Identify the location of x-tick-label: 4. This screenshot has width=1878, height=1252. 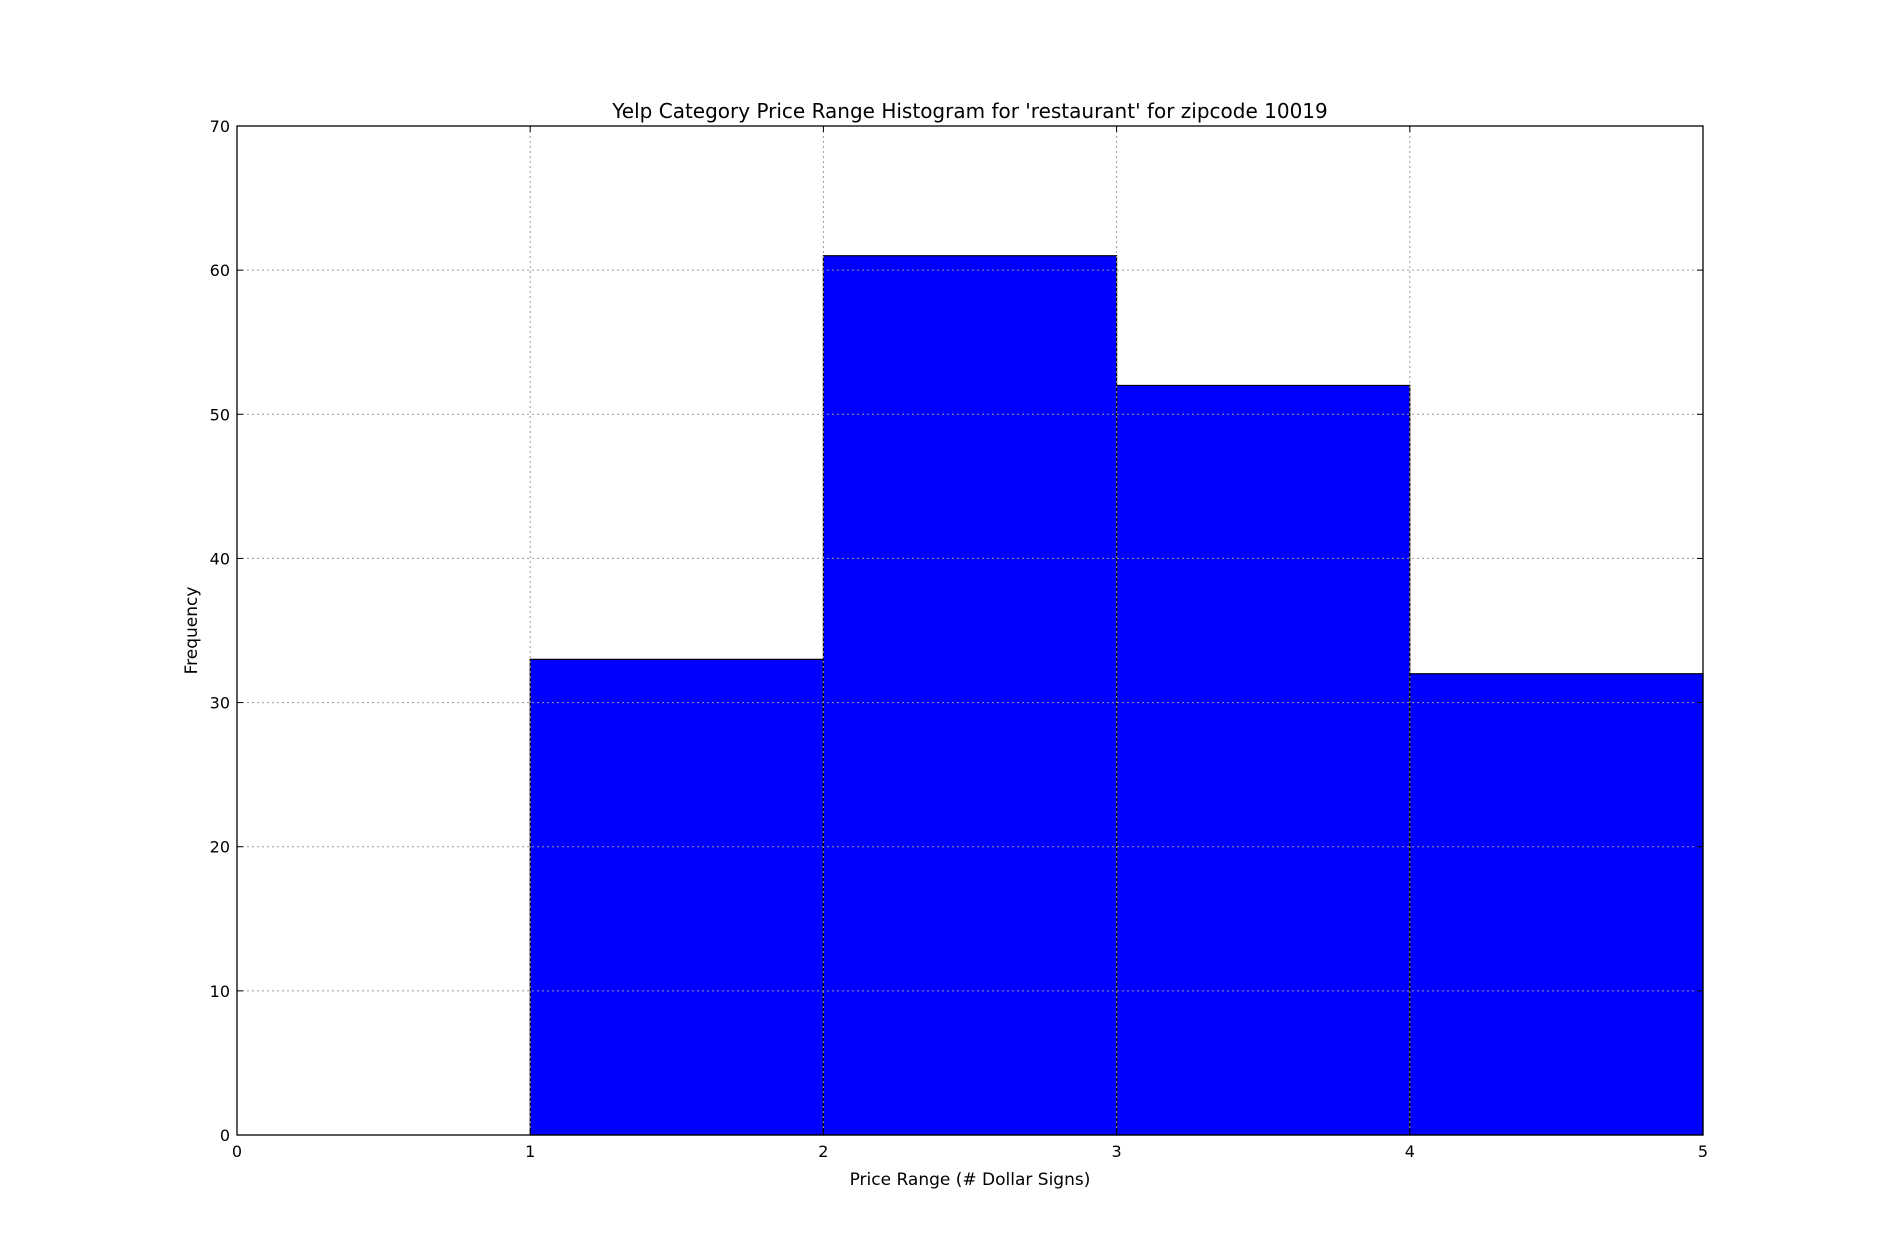
(1410, 1151).